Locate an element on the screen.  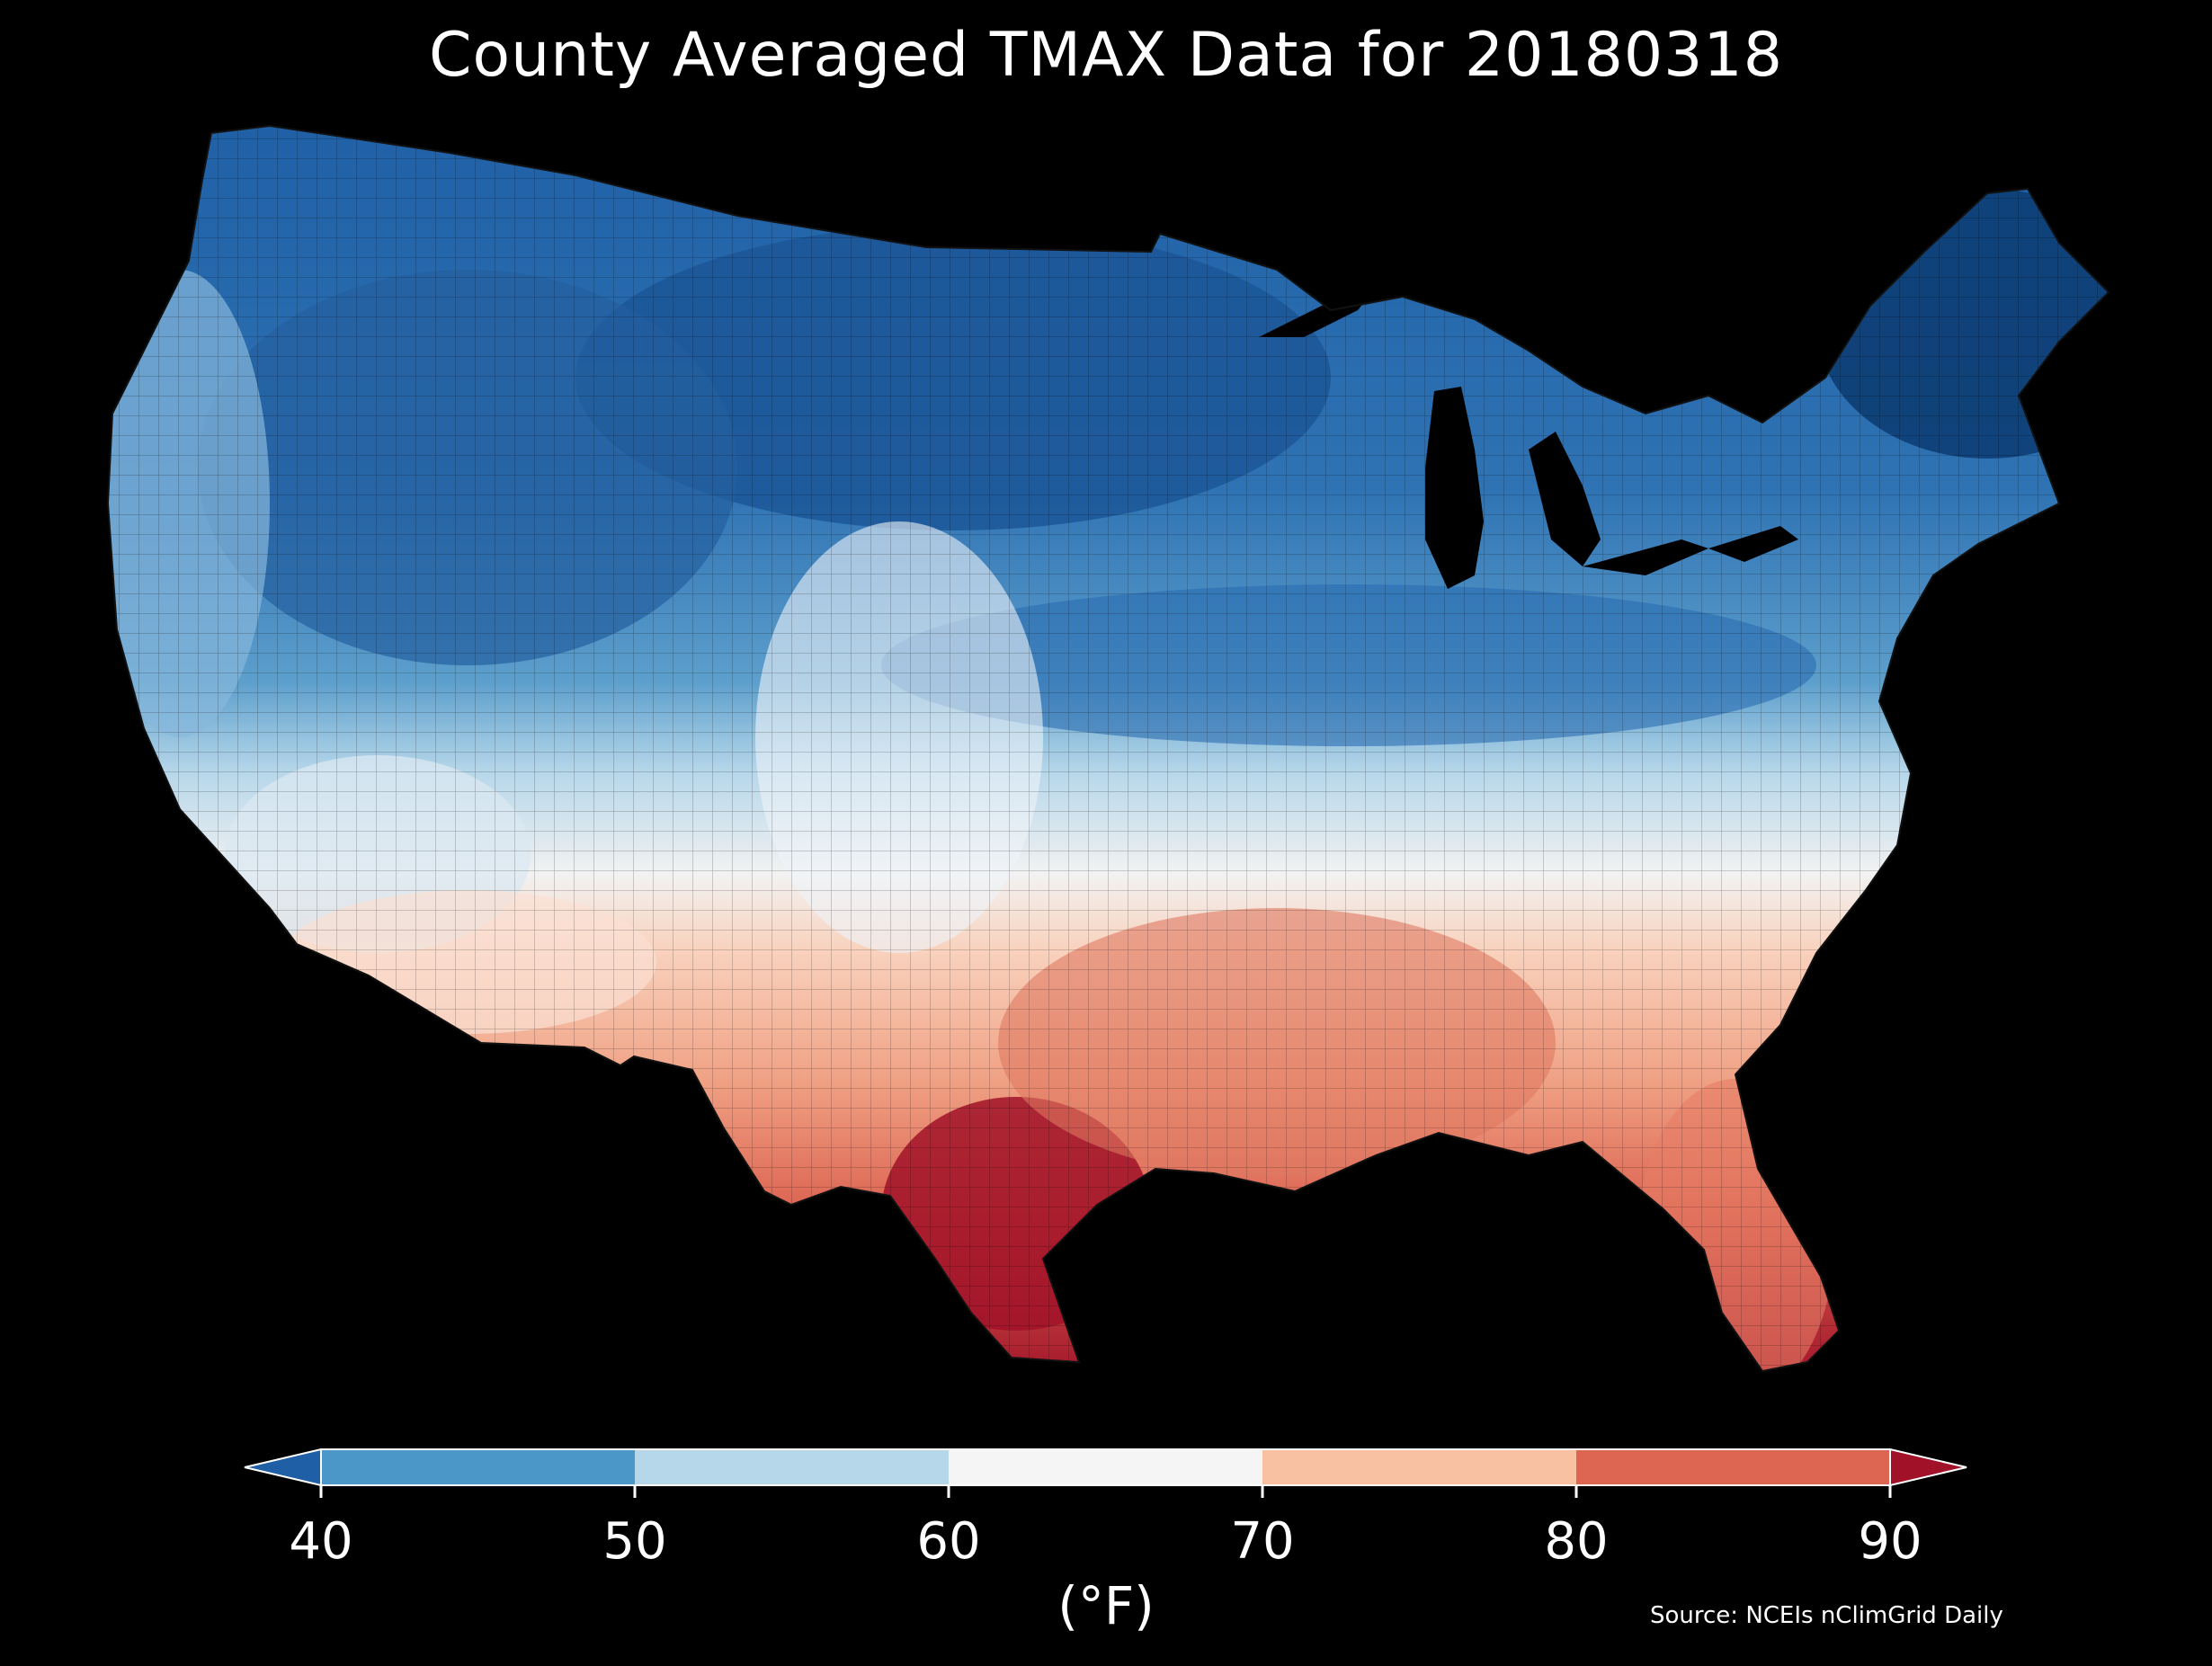
source-credit: Source: NCEIs nClimGrid Daily is located at coordinates (1826, 1615).